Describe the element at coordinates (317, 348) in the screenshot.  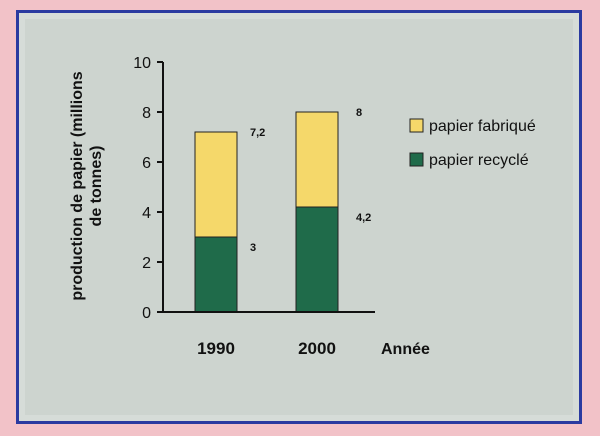
I see `x-tick-label: 2000` at that location.